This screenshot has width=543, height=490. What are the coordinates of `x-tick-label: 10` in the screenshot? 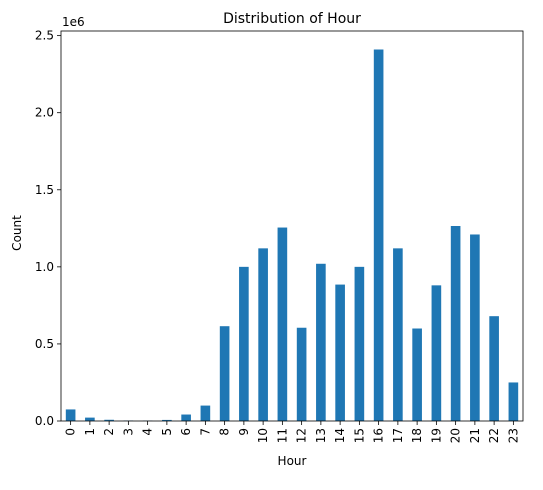 It's located at (263, 435).